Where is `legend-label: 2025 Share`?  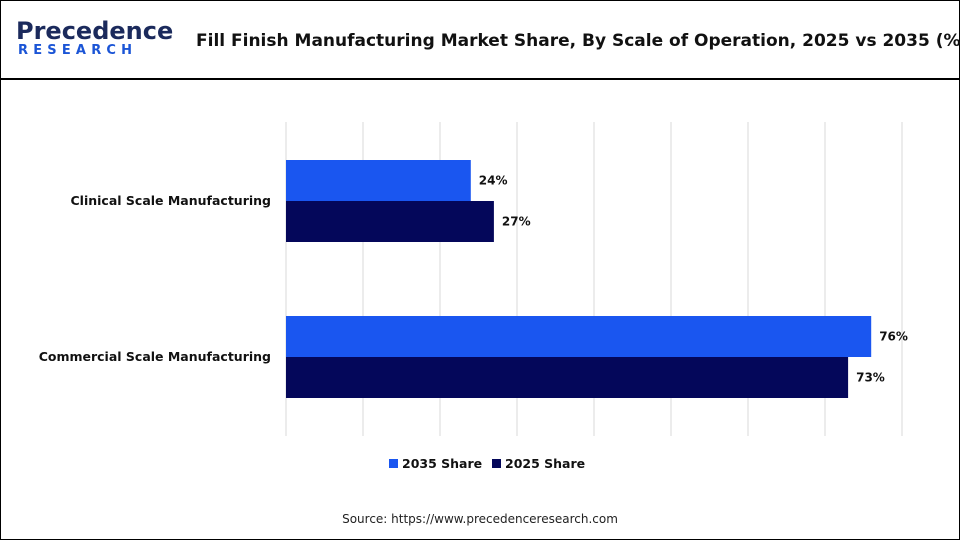 legend-label: 2025 Share is located at coordinates (545, 463).